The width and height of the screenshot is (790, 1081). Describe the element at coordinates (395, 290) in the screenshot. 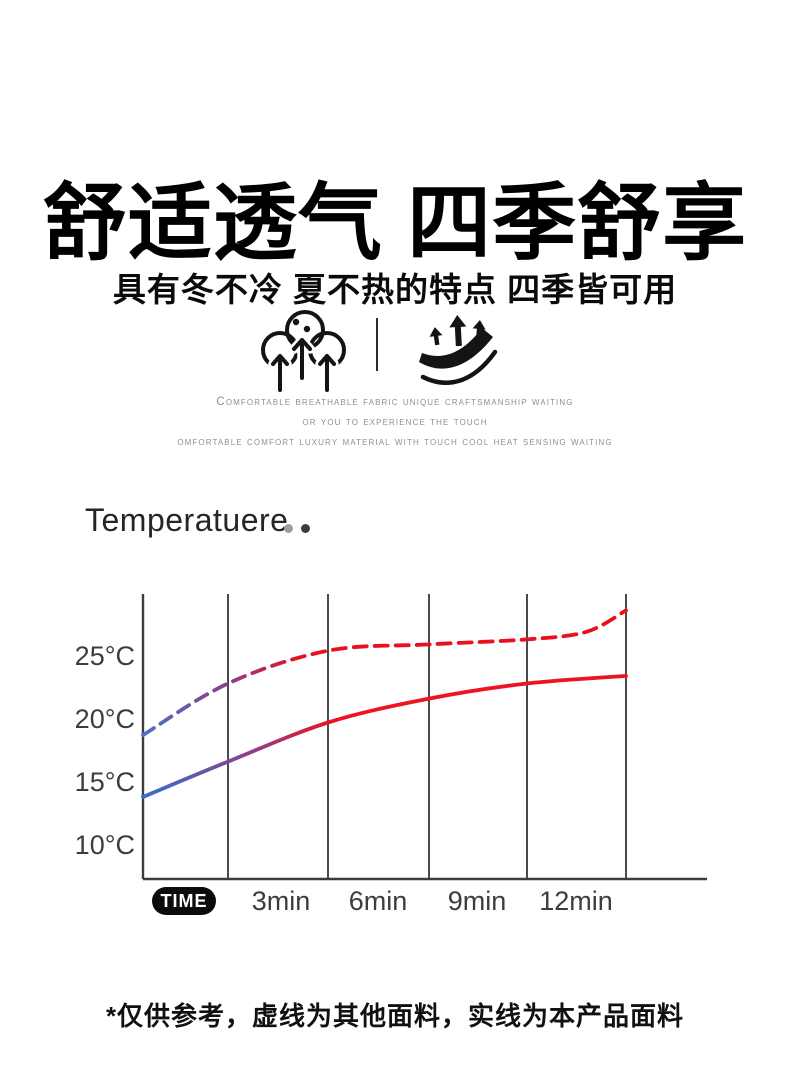

I see `page-subtitle: 具有冬不冷 夏不热的特点 四季皆可用` at that location.